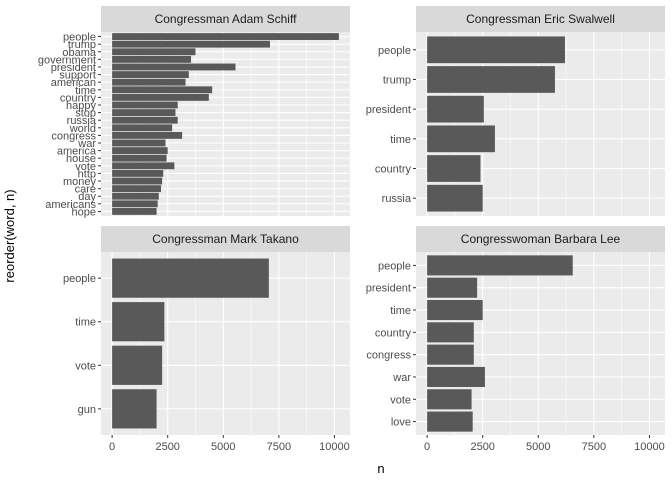 The width and height of the screenshot is (672, 480). I want to click on y-tick-label: money, so click(80, 182).